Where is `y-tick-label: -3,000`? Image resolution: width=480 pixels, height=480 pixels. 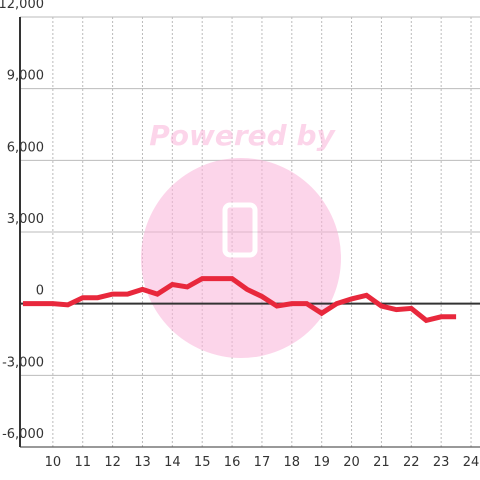 y-tick-label: -3,000 is located at coordinates (23, 362).